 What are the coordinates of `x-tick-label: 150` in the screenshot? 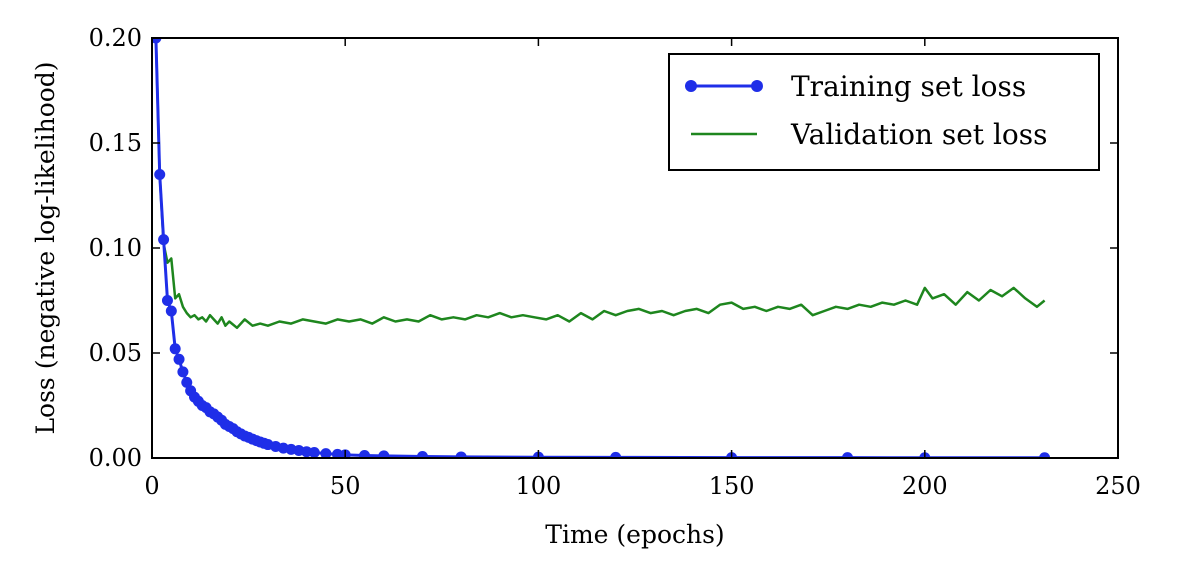 It's located at (732, 486).